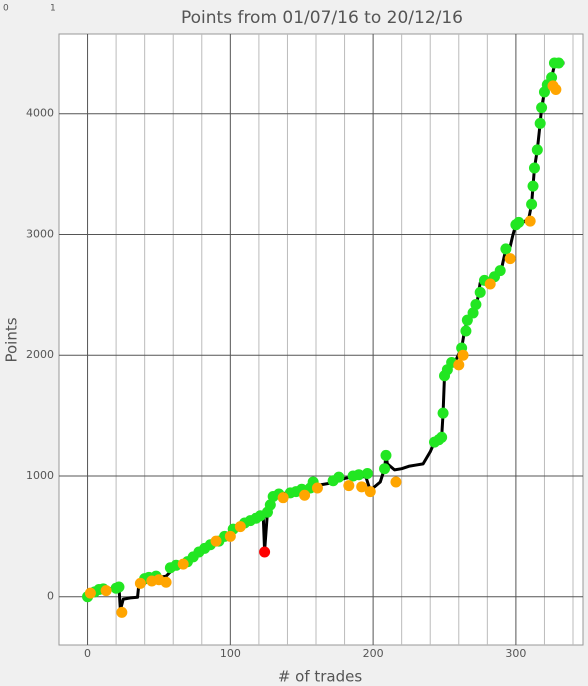  What do you see at coordinates (40, 113) in the screenshot?
I see `y-tick-label: 4000` at bounding box center [40, 113].